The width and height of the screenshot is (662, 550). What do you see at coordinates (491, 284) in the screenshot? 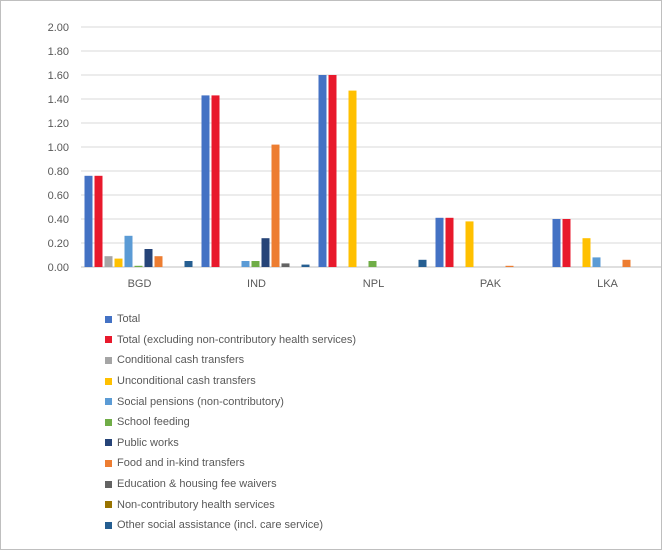
I see `x-tick-label: PAK` at bounding box center [491, 284].